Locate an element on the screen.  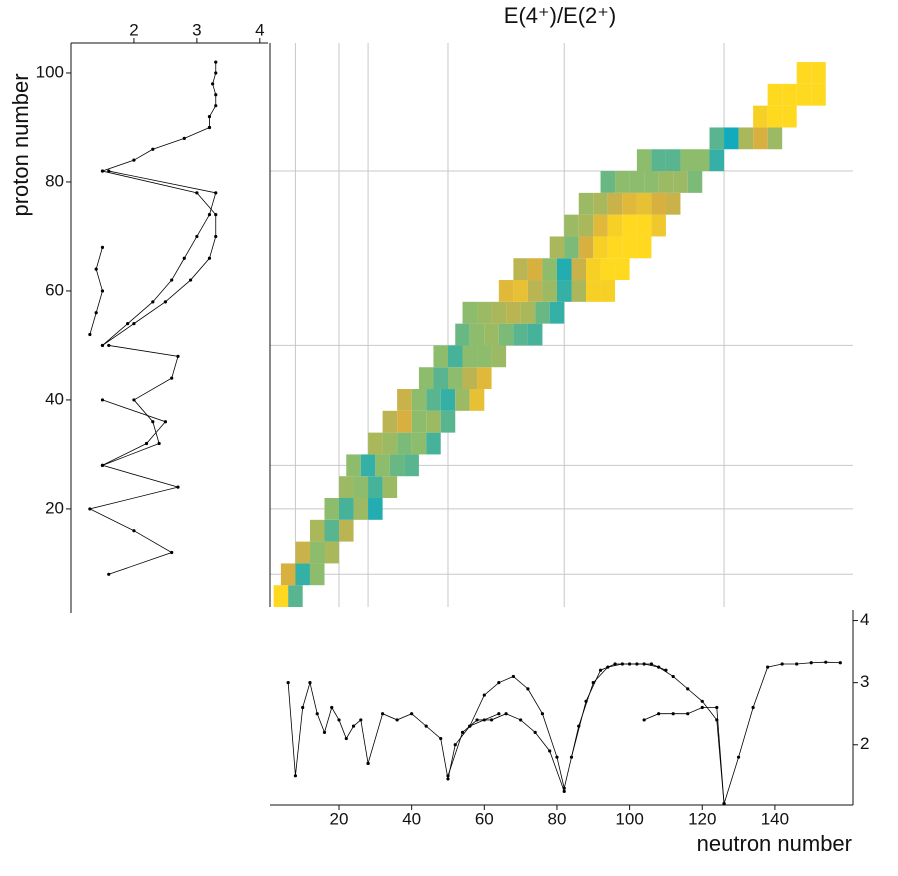
x-tick-label: 40 is located at coordinates (411, 818).